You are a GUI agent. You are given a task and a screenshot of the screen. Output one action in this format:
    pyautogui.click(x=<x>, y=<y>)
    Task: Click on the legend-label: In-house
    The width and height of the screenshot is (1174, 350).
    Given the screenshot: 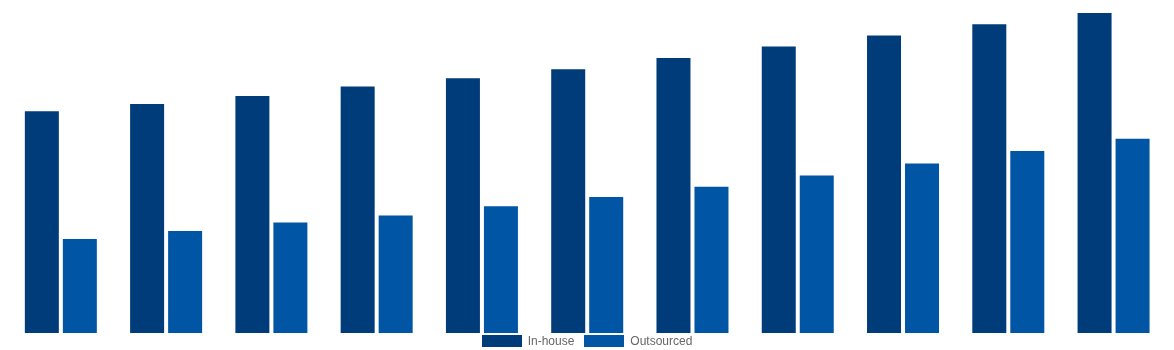 What is the action you would take?
    pyautogui.click(x=551, y=341)
    